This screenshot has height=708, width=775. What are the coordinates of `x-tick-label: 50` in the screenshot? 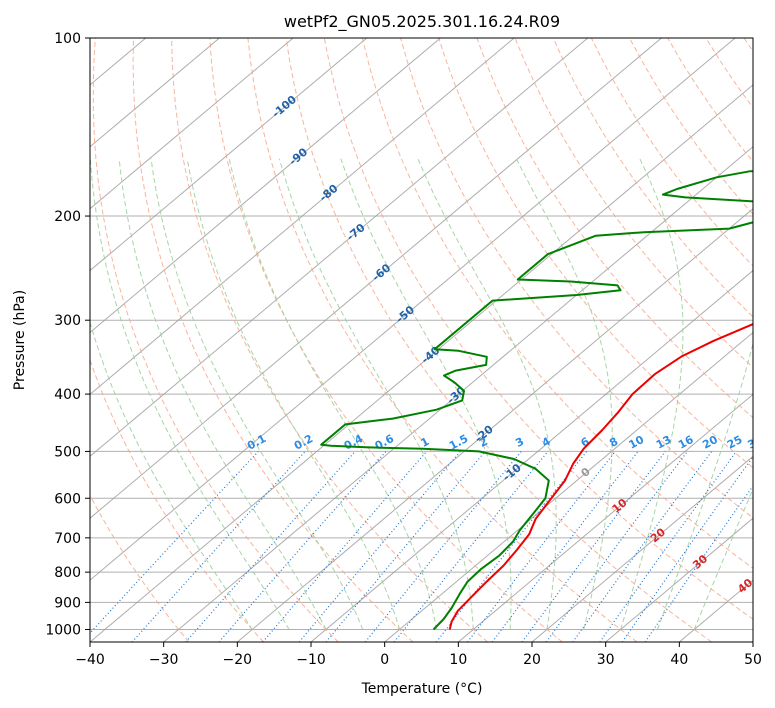 It's located at (753, 660).